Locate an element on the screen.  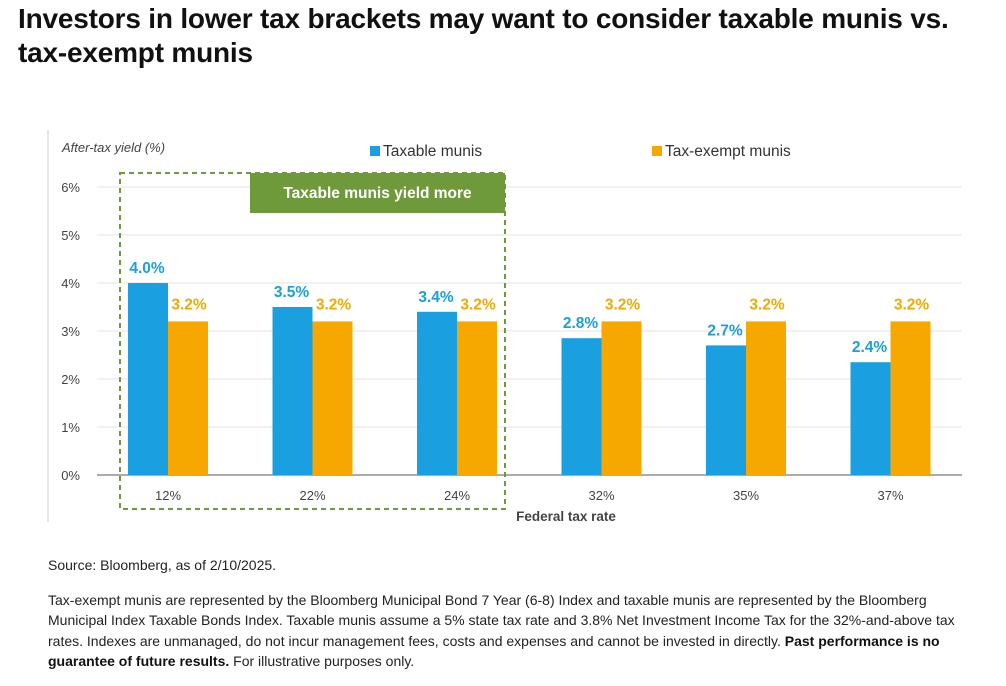
data-label: 4.0% is located at coordinates (147, 268).